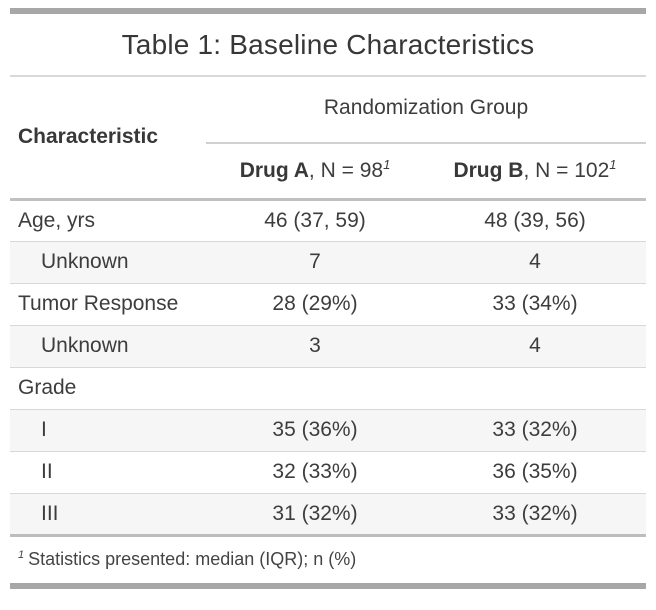 The width and height of the screenshot is (656, 610). What do you see at coordinates (535, 303) in the screenshot?
I see `cell-drug-b: 33 (34%)` at bounding box center [535, 303].